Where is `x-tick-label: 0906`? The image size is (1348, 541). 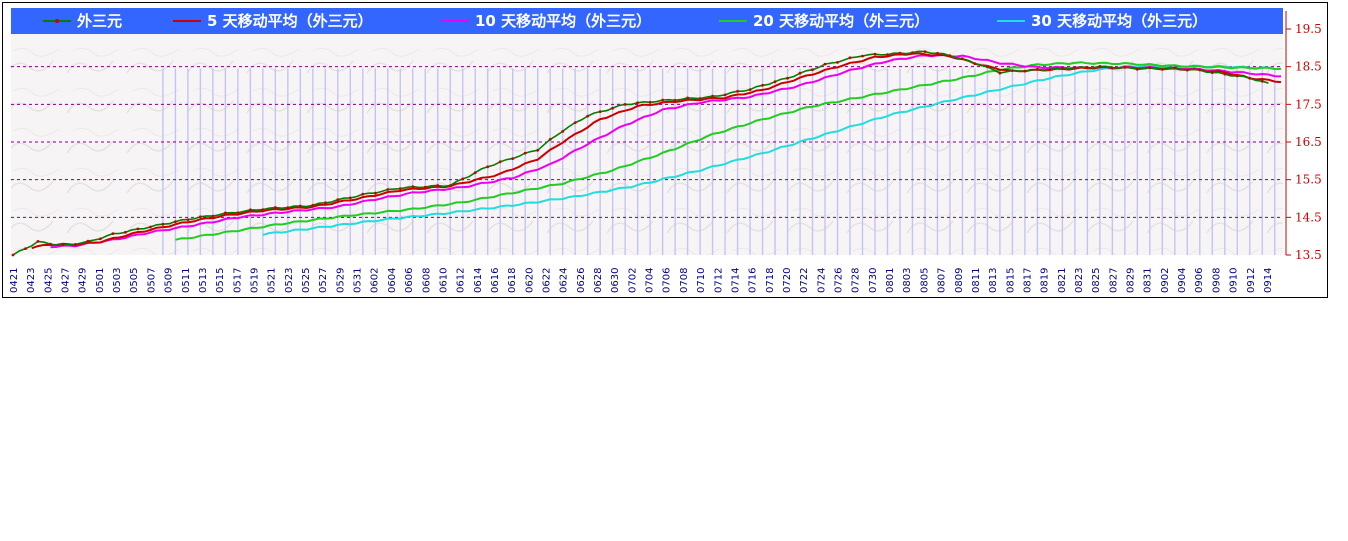
x-tick-label: 0906 is located at coordinates (1199, 280).